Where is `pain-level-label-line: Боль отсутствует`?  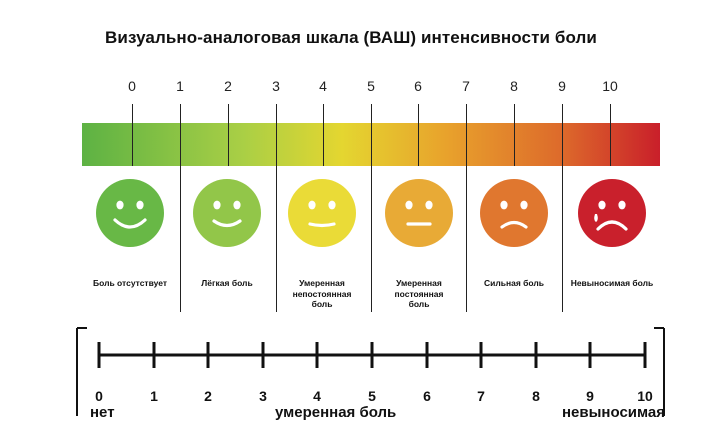
pain-level-label-line: Боль отсутствует is located at coordinates (129, 283).